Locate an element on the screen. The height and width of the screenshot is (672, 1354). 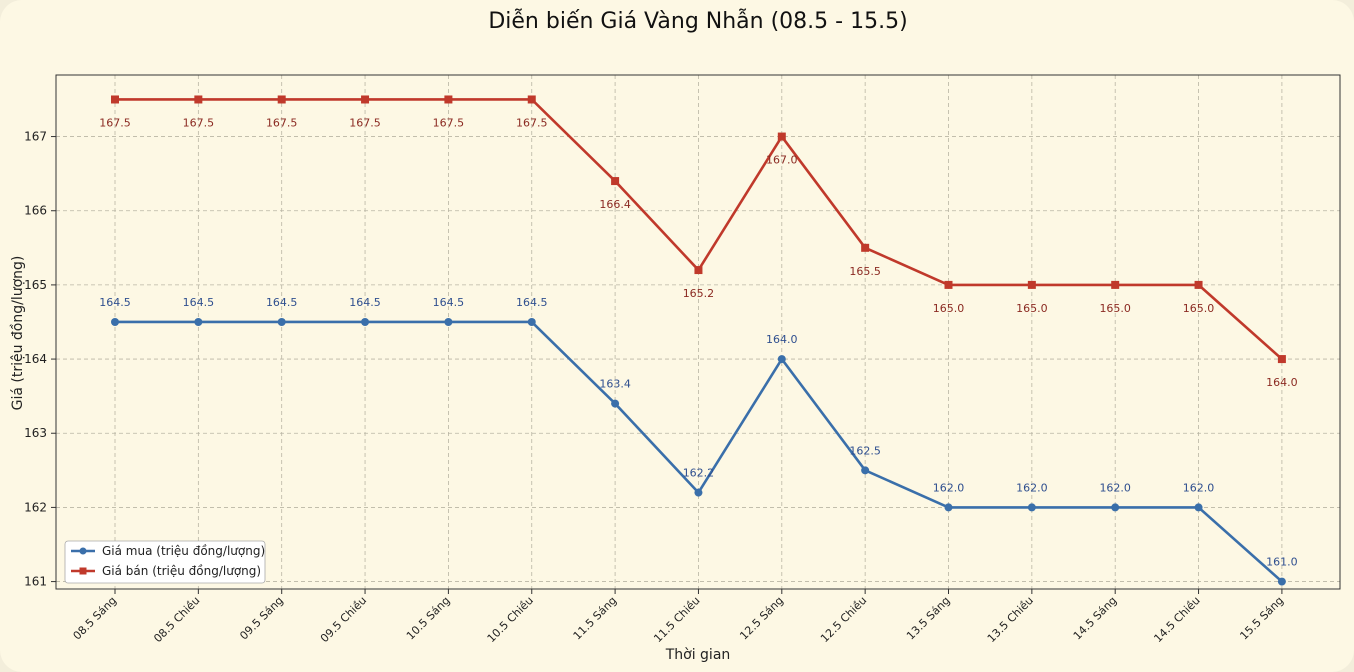
legend-box is located at coordinates (165, 562).